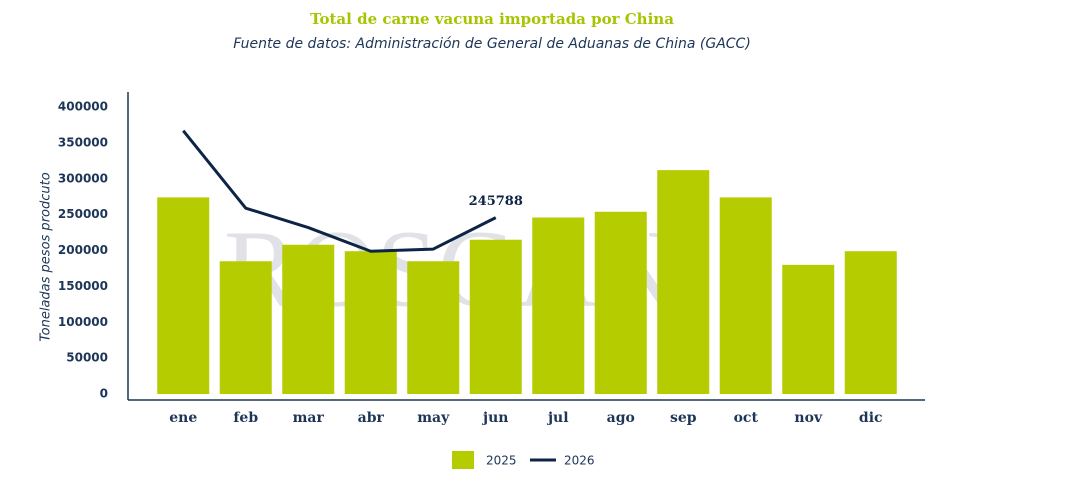  I want to click on legend-label: 2026, so click(579, 461).